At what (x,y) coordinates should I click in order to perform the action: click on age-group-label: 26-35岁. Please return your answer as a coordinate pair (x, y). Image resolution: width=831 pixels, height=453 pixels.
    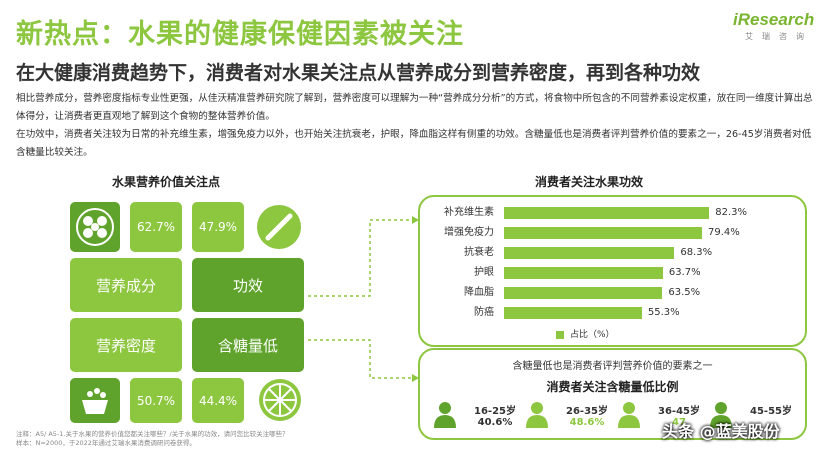
    Looking at the image, I should click on (587, 411).